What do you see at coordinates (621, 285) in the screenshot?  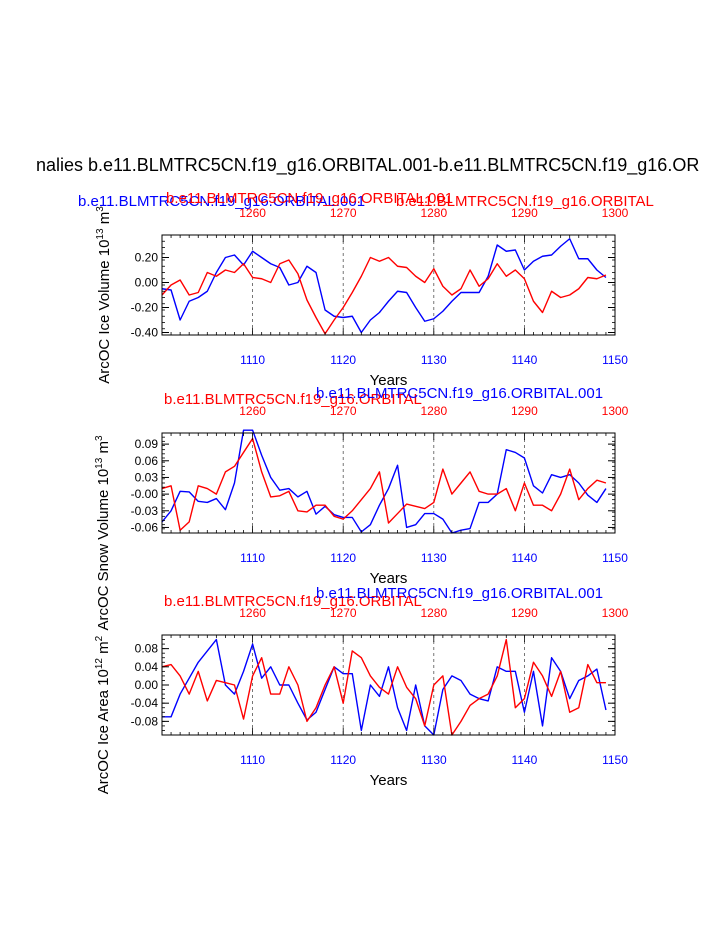 I see `panel1-clip-right` at bounding box center [621, 285].